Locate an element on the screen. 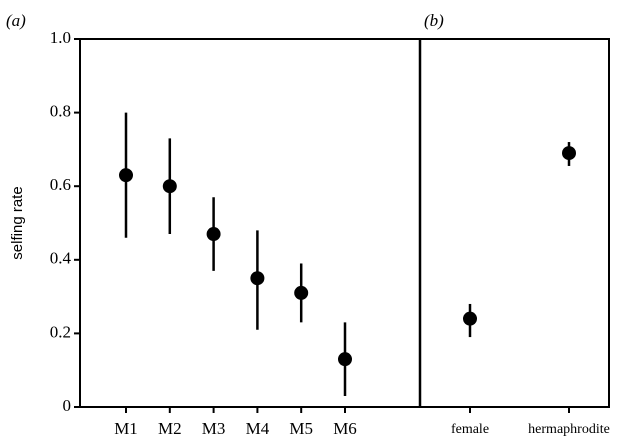 This screenshot has width=631, height=443. y-axis-label: selfing rate is located at coordinates (17, 222).